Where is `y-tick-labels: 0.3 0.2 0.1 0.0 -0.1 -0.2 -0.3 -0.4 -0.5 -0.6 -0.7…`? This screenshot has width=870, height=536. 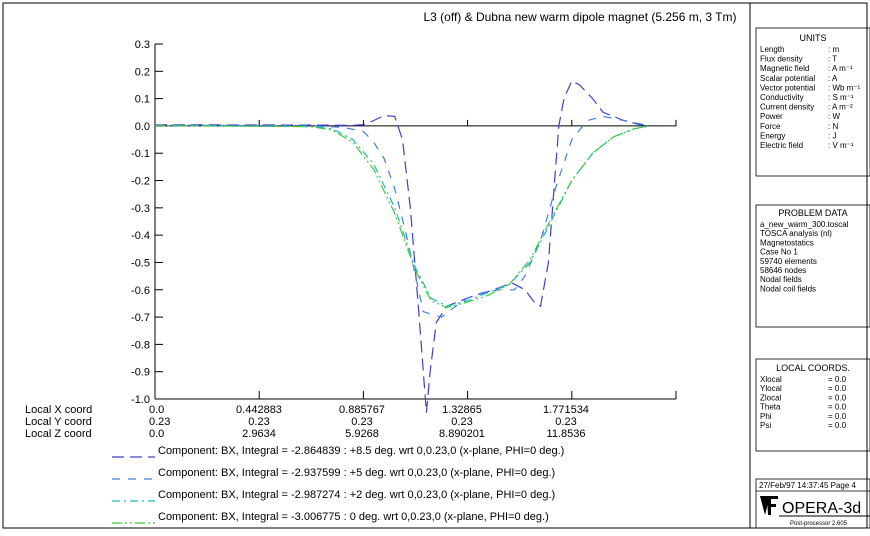 y-tick-labels: 0.3 0.2 0.1 0.0 -0.1 -0.2 -0.3 -0.4 -0.5 -0.6 -0.7… is located at coordinates (140, 222).